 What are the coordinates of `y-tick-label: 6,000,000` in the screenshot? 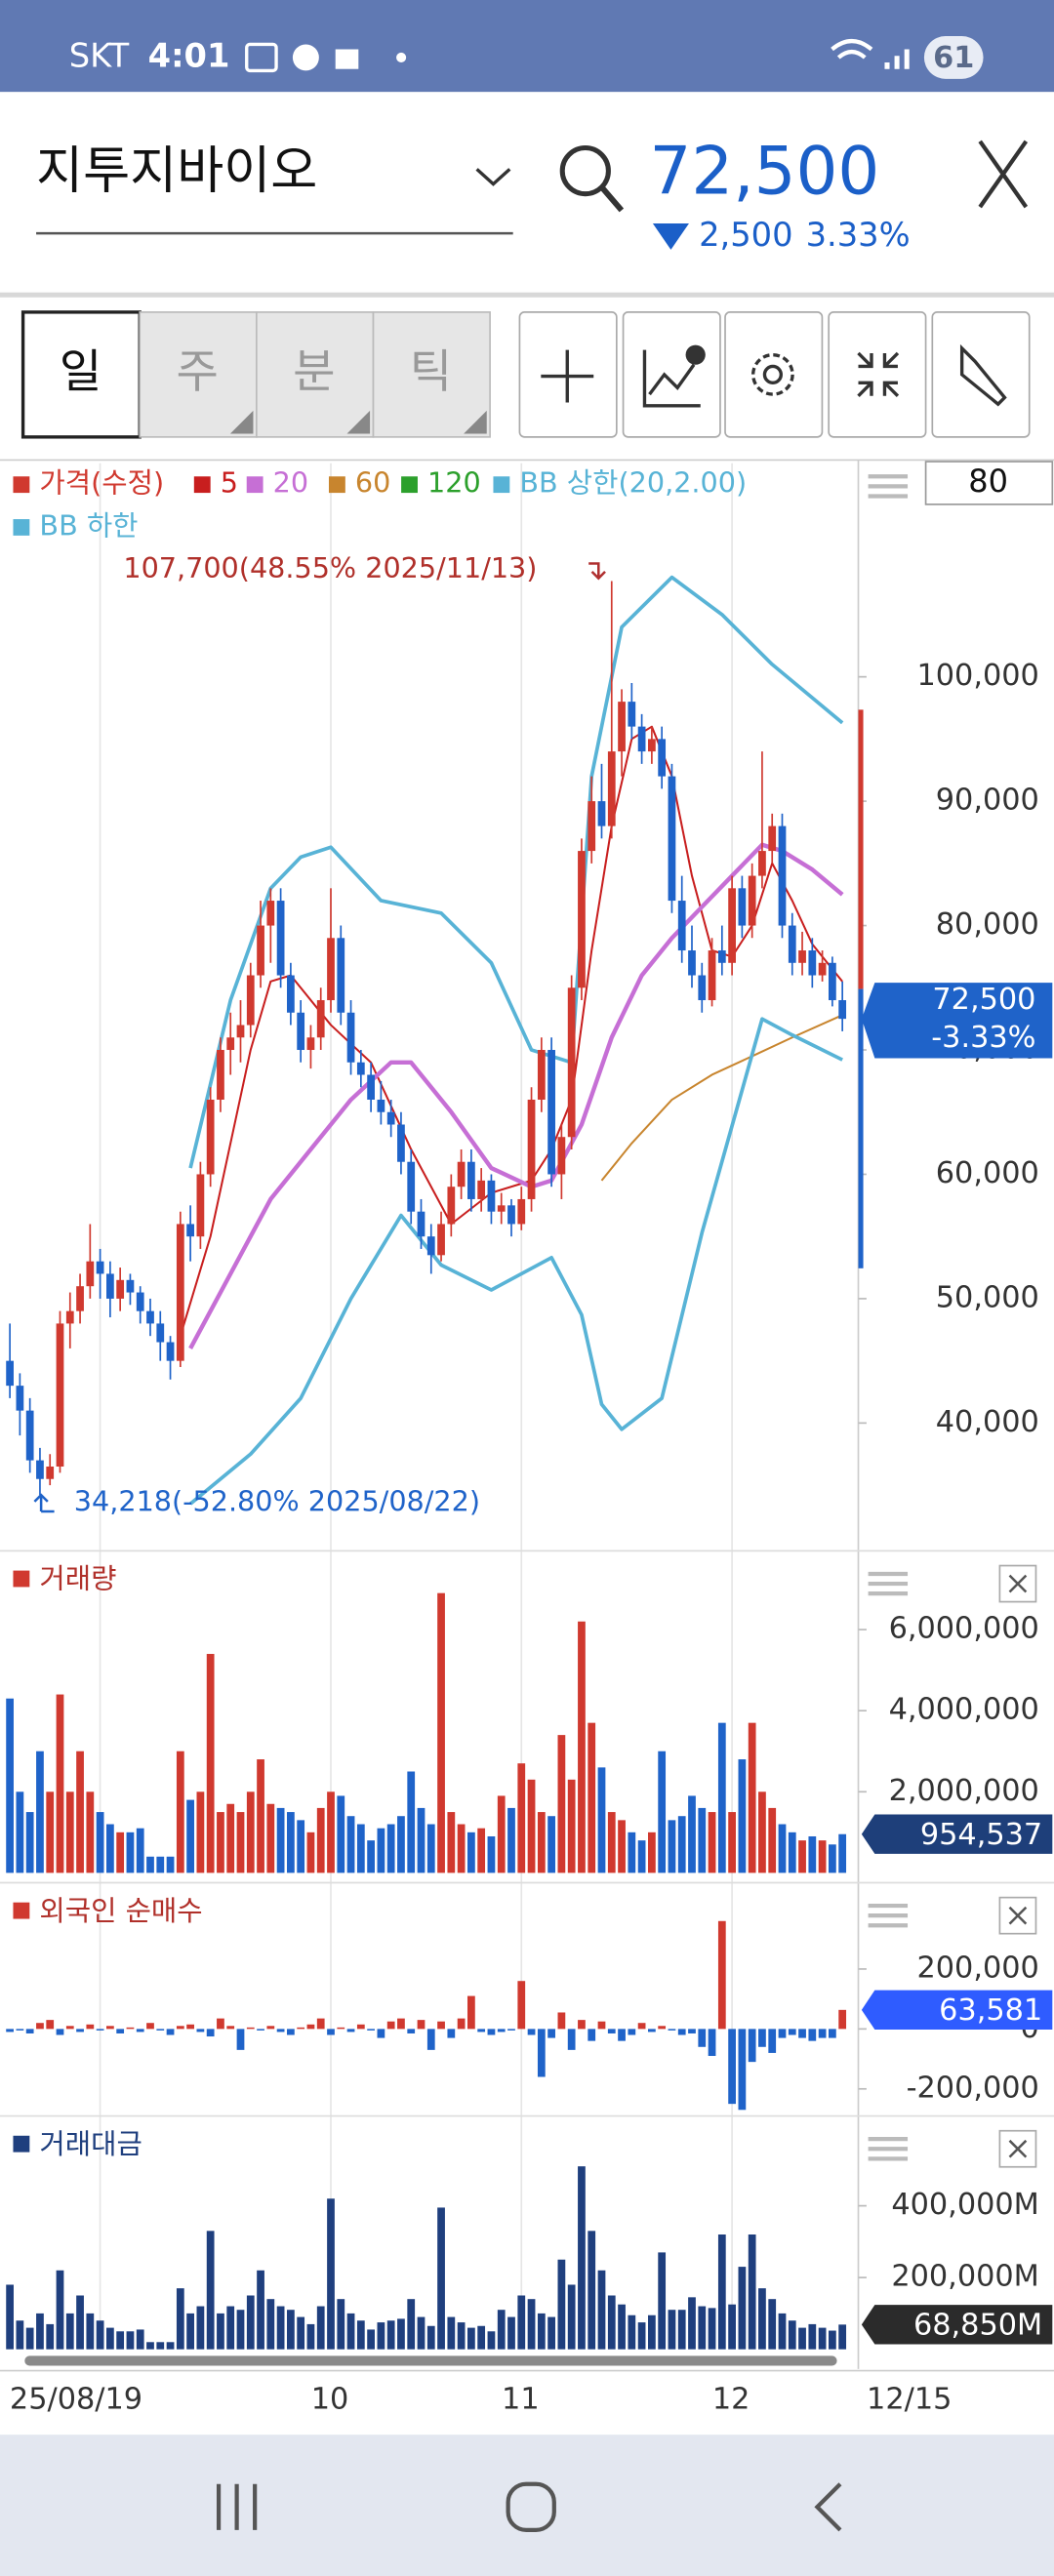 It's located at (964, 1629).